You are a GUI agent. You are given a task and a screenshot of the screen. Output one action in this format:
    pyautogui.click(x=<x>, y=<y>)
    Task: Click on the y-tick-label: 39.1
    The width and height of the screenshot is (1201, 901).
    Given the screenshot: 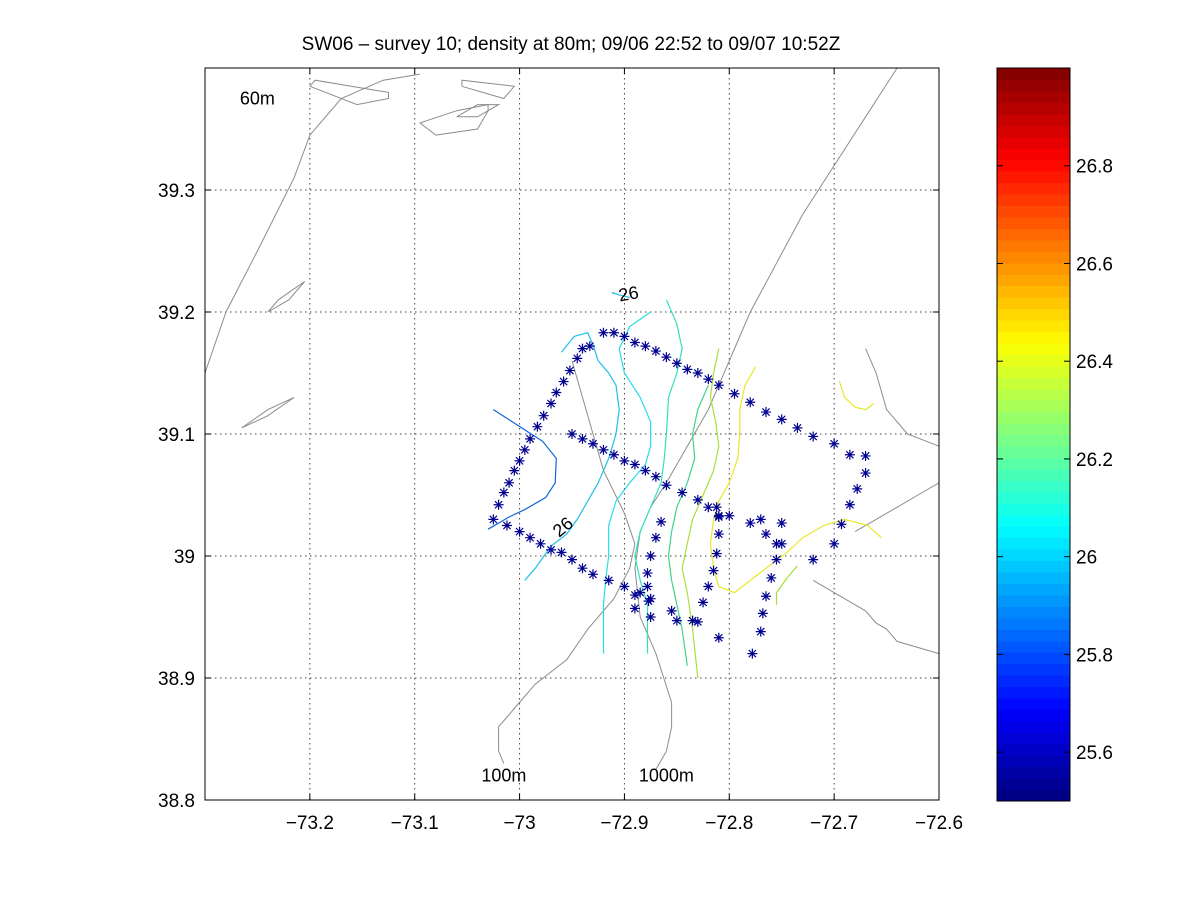 What is the action you would take?
    pyautogui.click(x=176, y=435)
    